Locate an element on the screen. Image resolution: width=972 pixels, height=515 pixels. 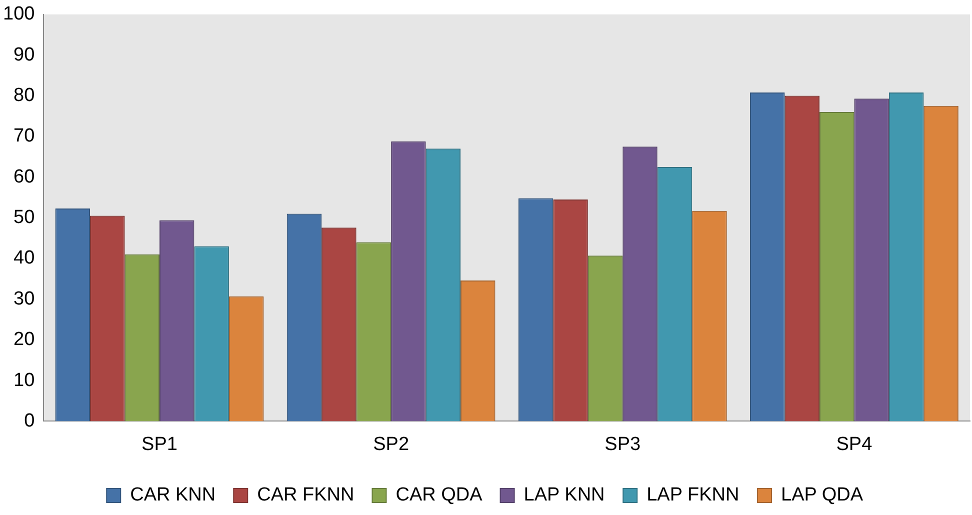
y-tick-label: 40 is located at coordinates (24, 258).